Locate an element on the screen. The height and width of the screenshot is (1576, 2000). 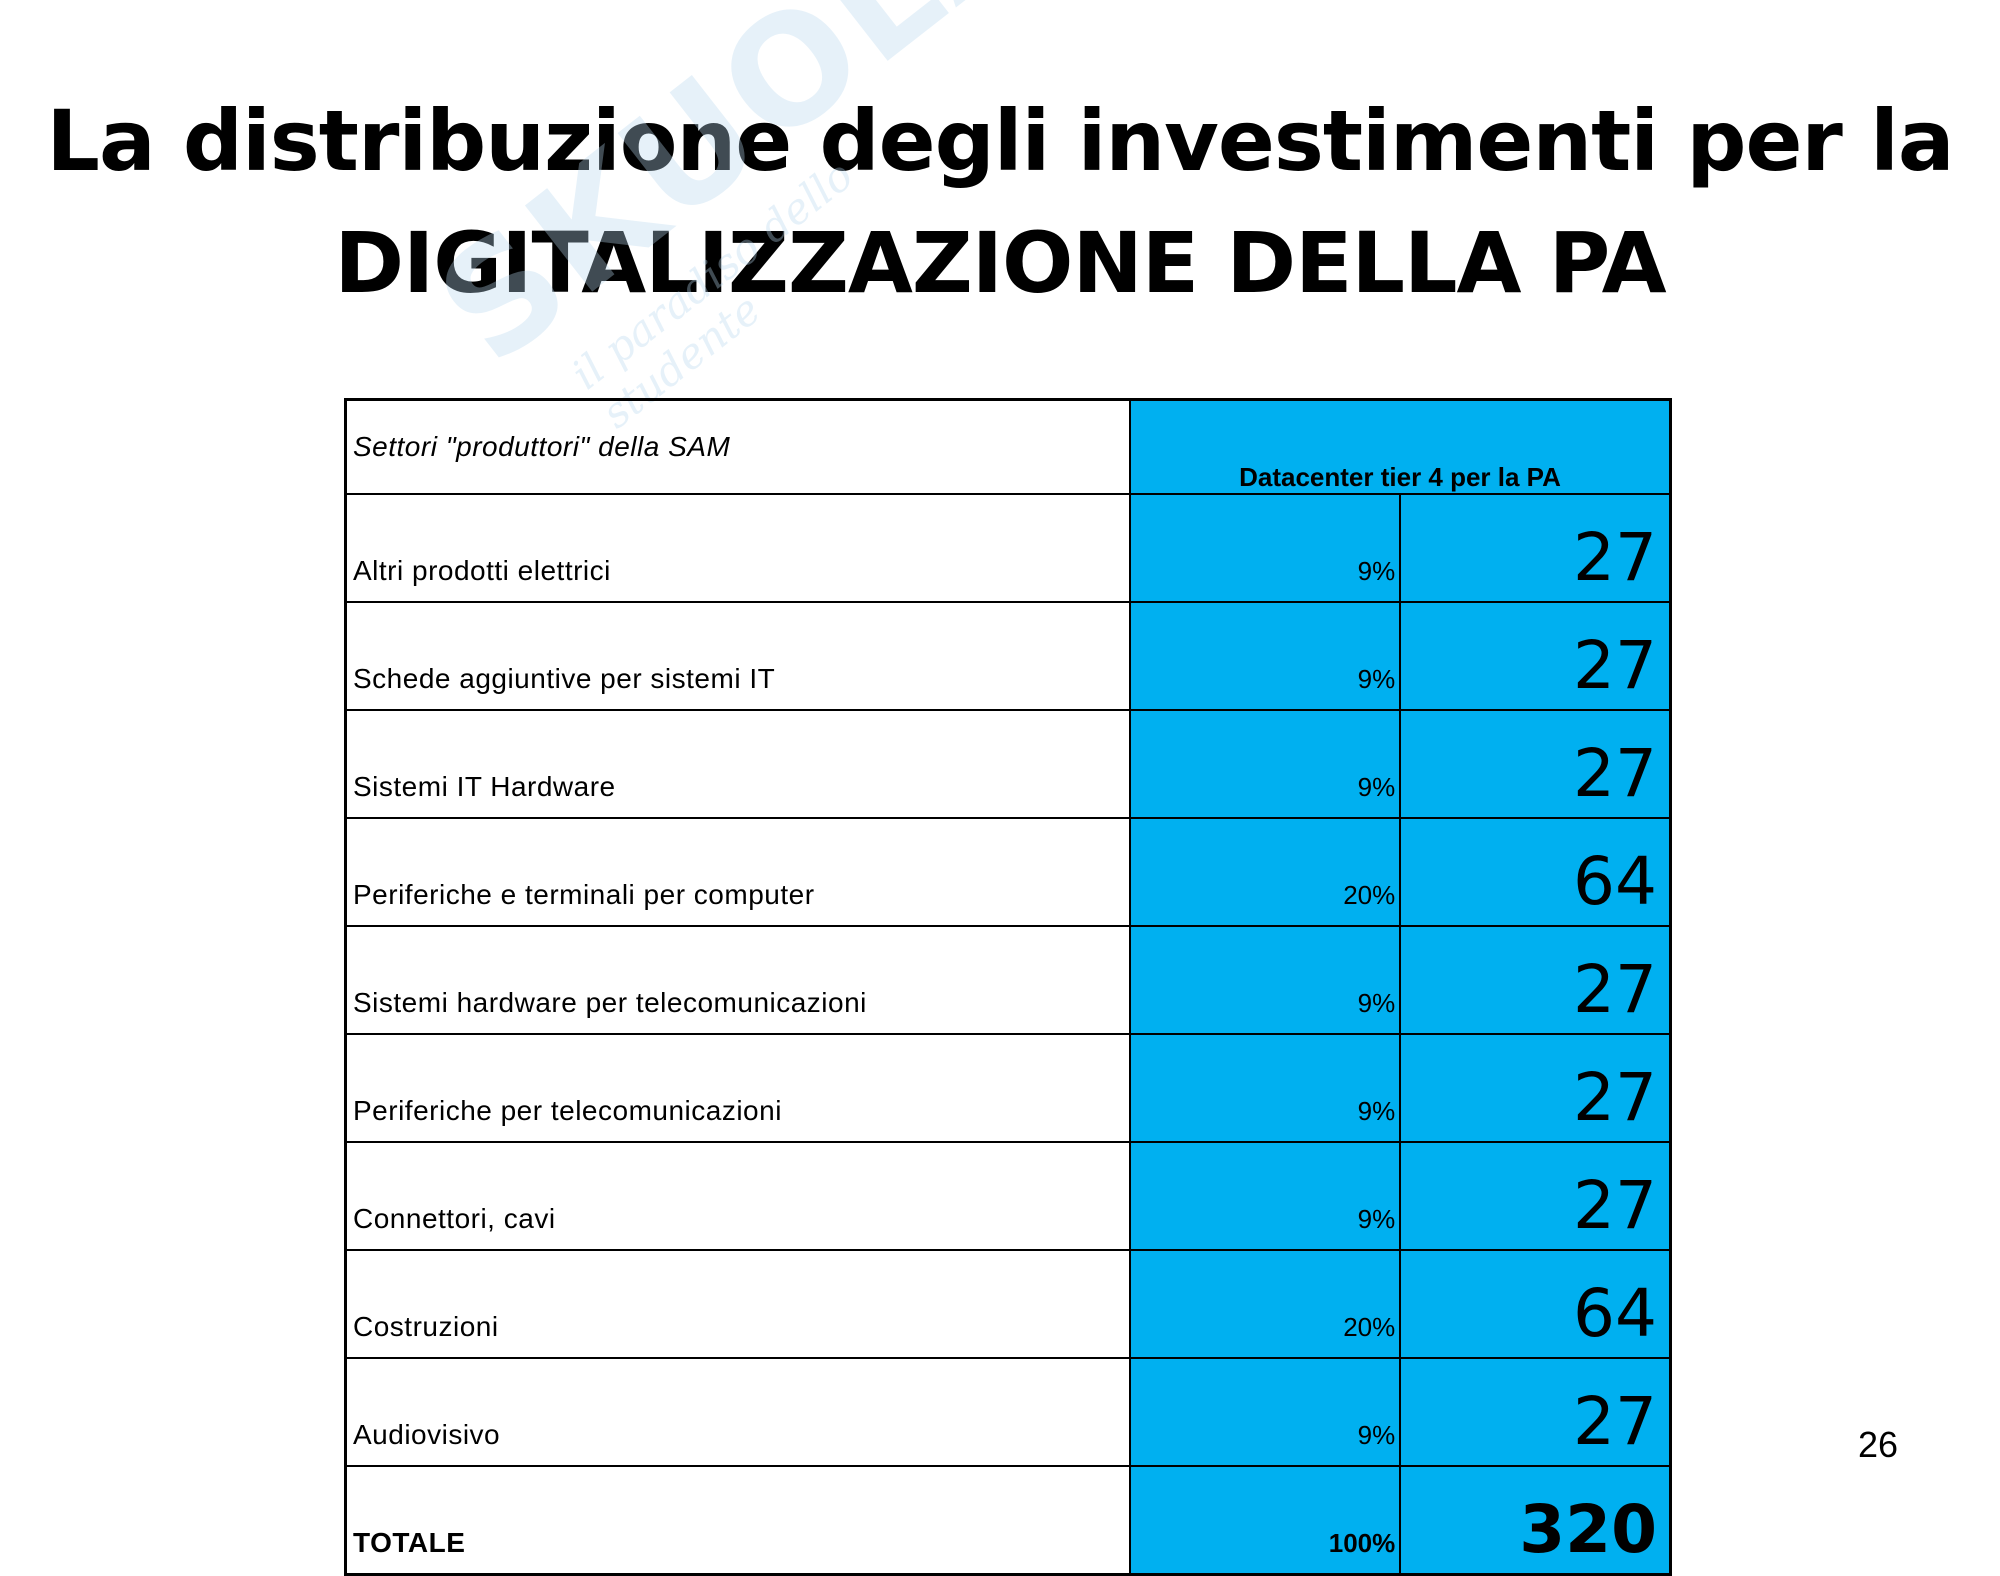
table-row: Periferiche per telecomunicazioni 9% 27 is located at coordinates (1008, 1088).